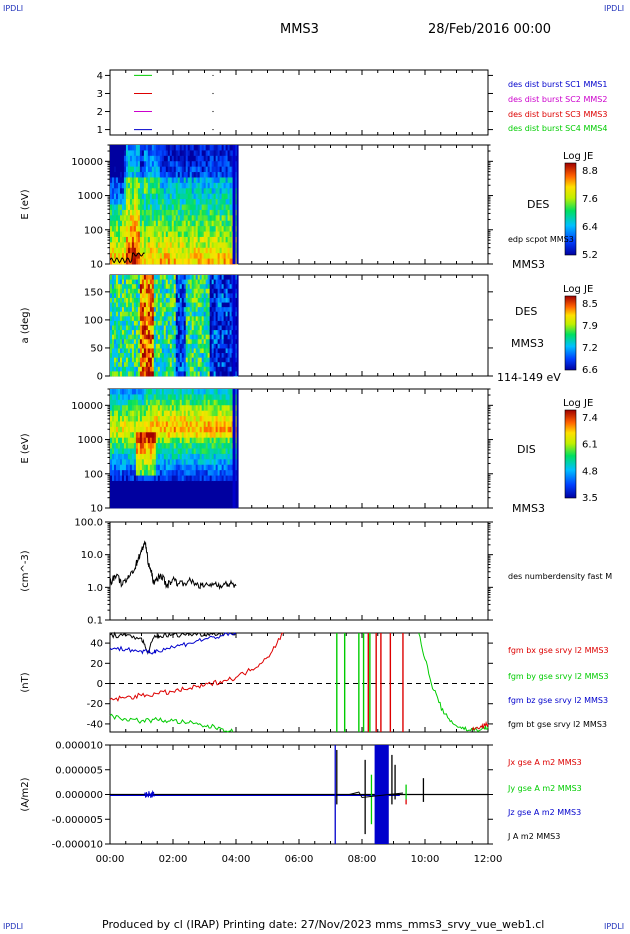  Describe the element at coordinates (570, 333) in the screenshot. I see `des-pitch-angle-colorbar` at that location.